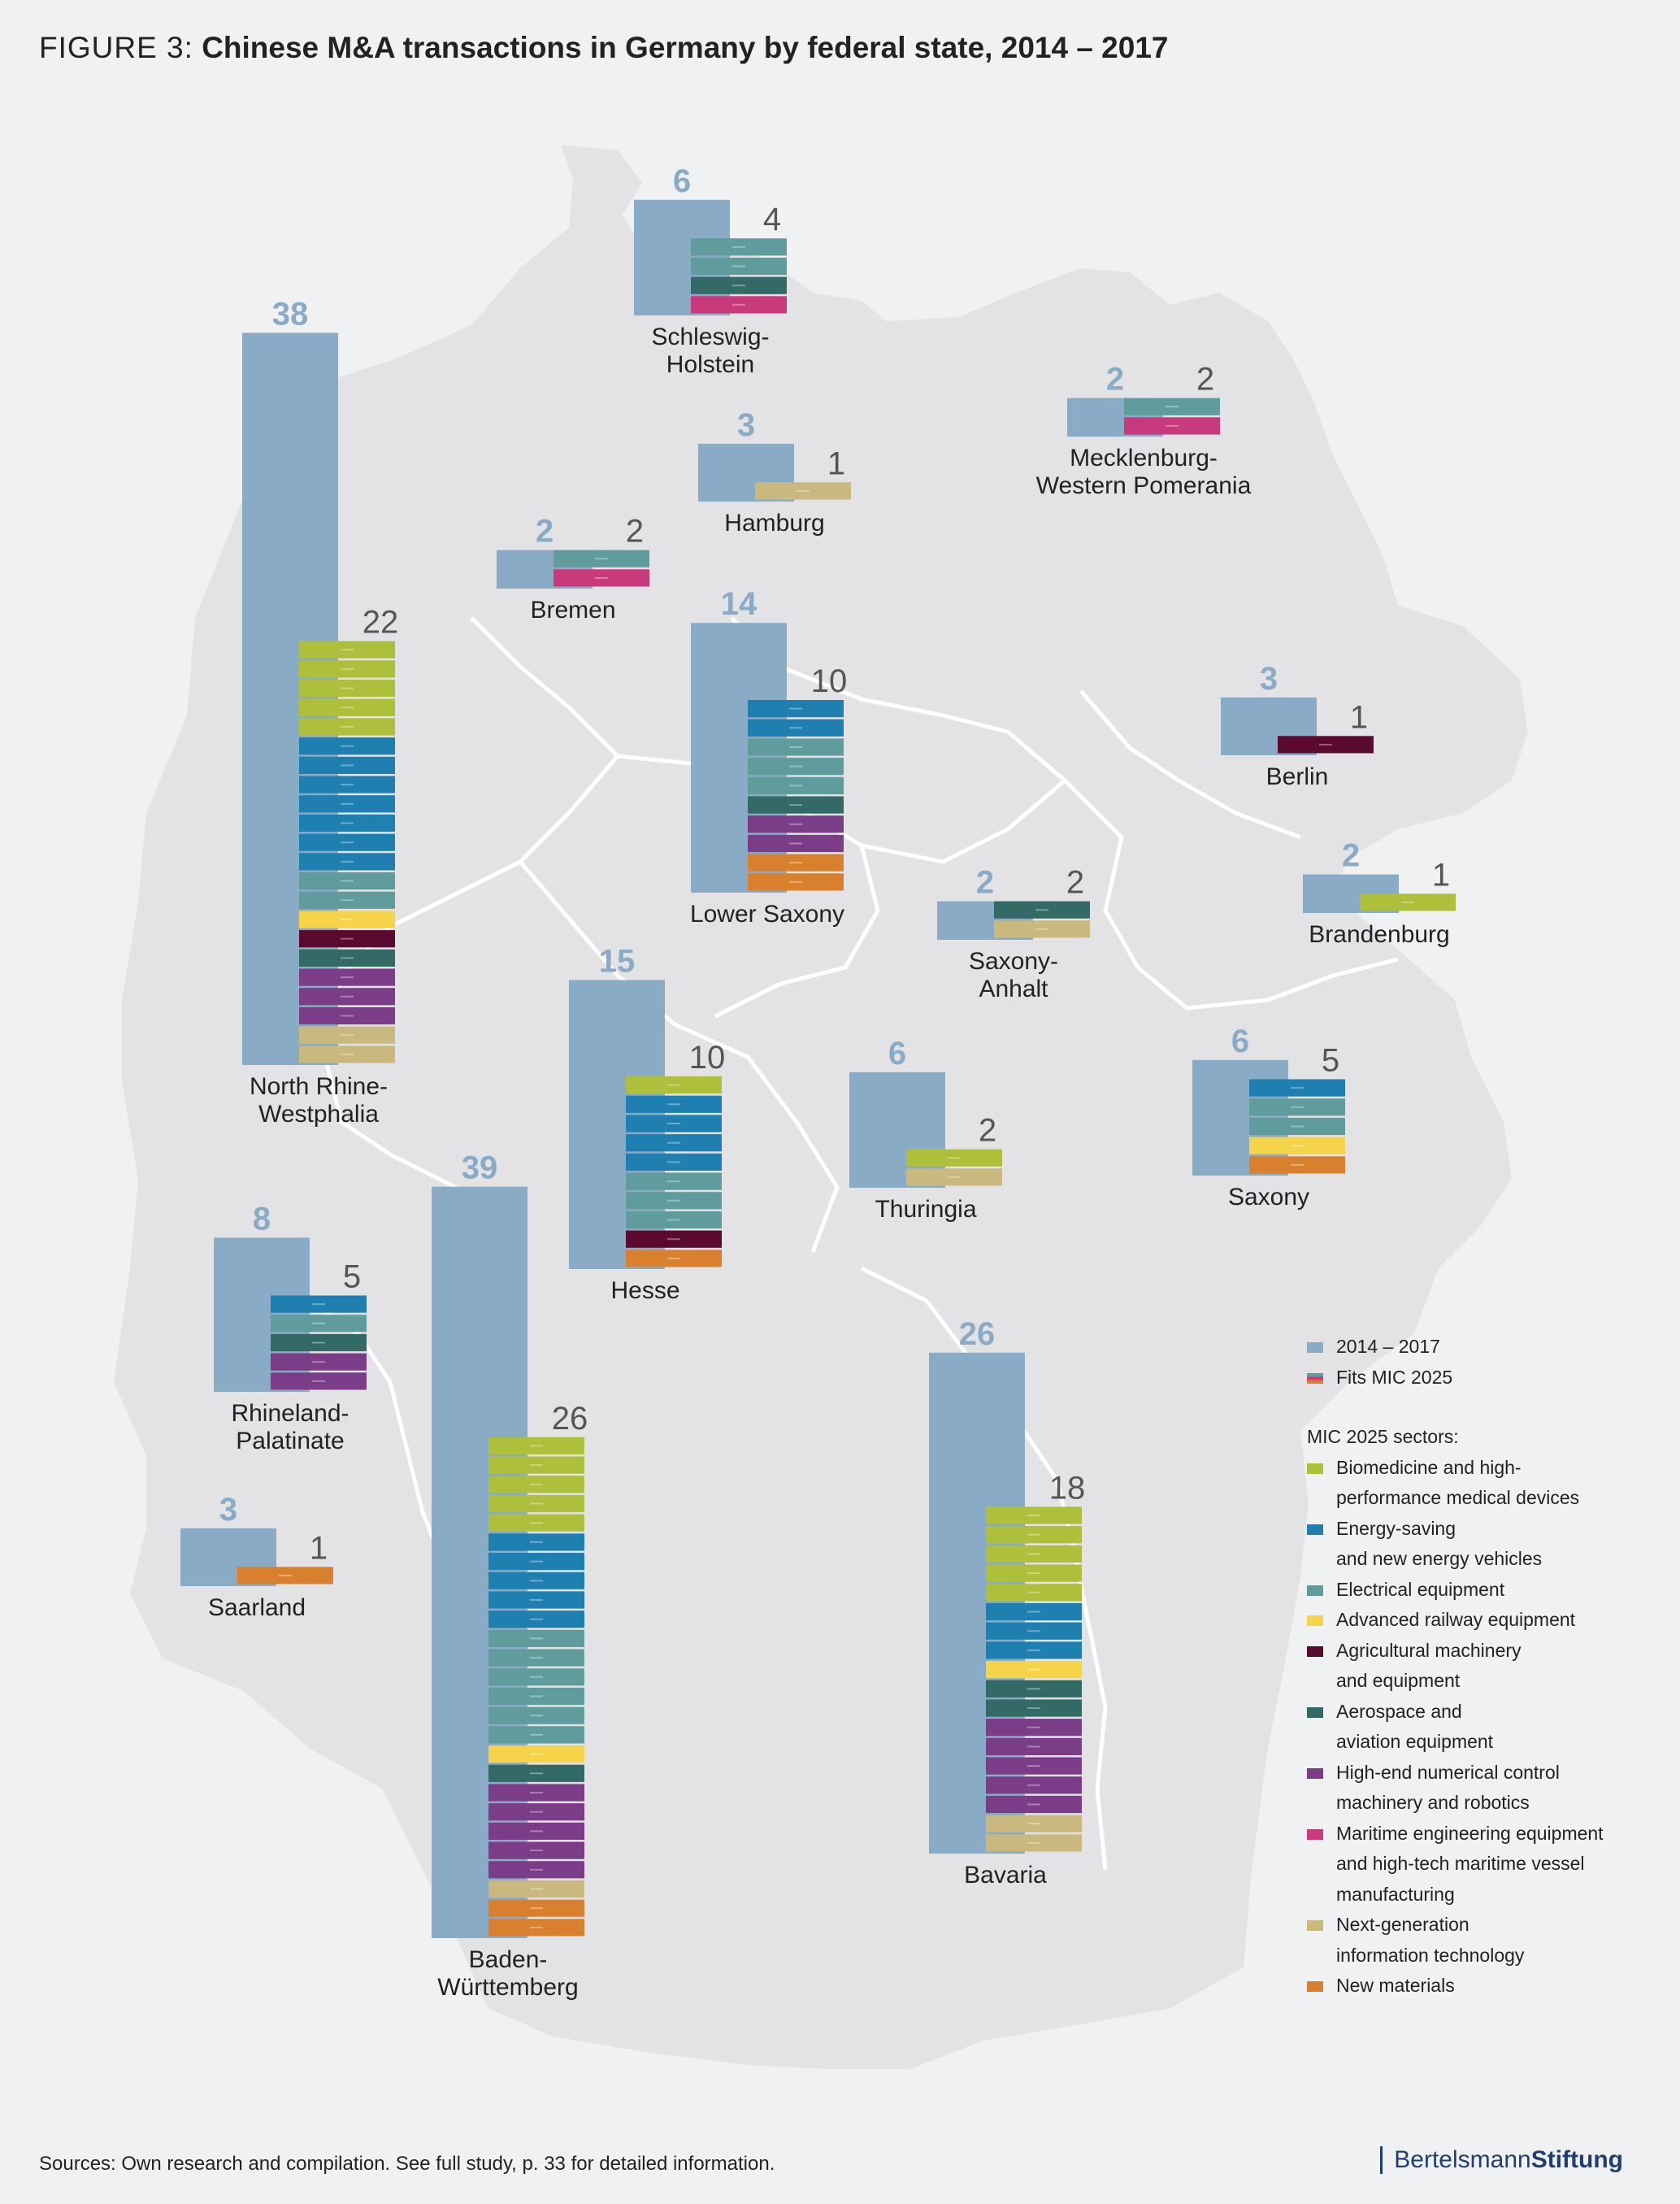 Image resolution: width=1680 pixels, height=2204 pixels. What do you see at coordinates (647, 1124) in the screenshot?
I see `state-group-hesse: 15 10 Hesse` at bounding box center [647, 1124].